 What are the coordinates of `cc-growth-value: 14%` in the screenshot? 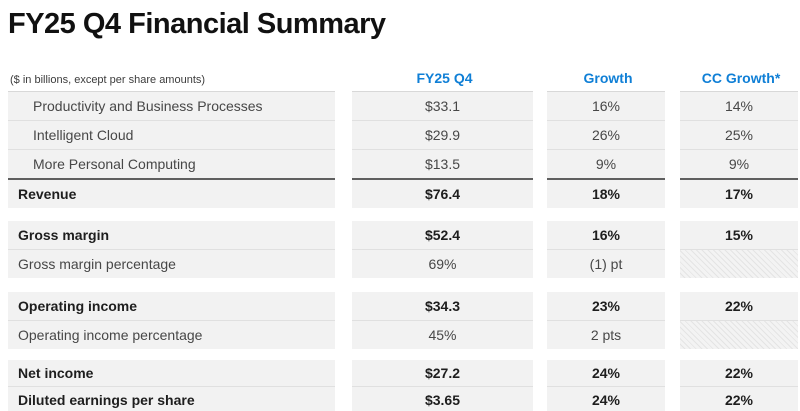 It's located at (739, 105).